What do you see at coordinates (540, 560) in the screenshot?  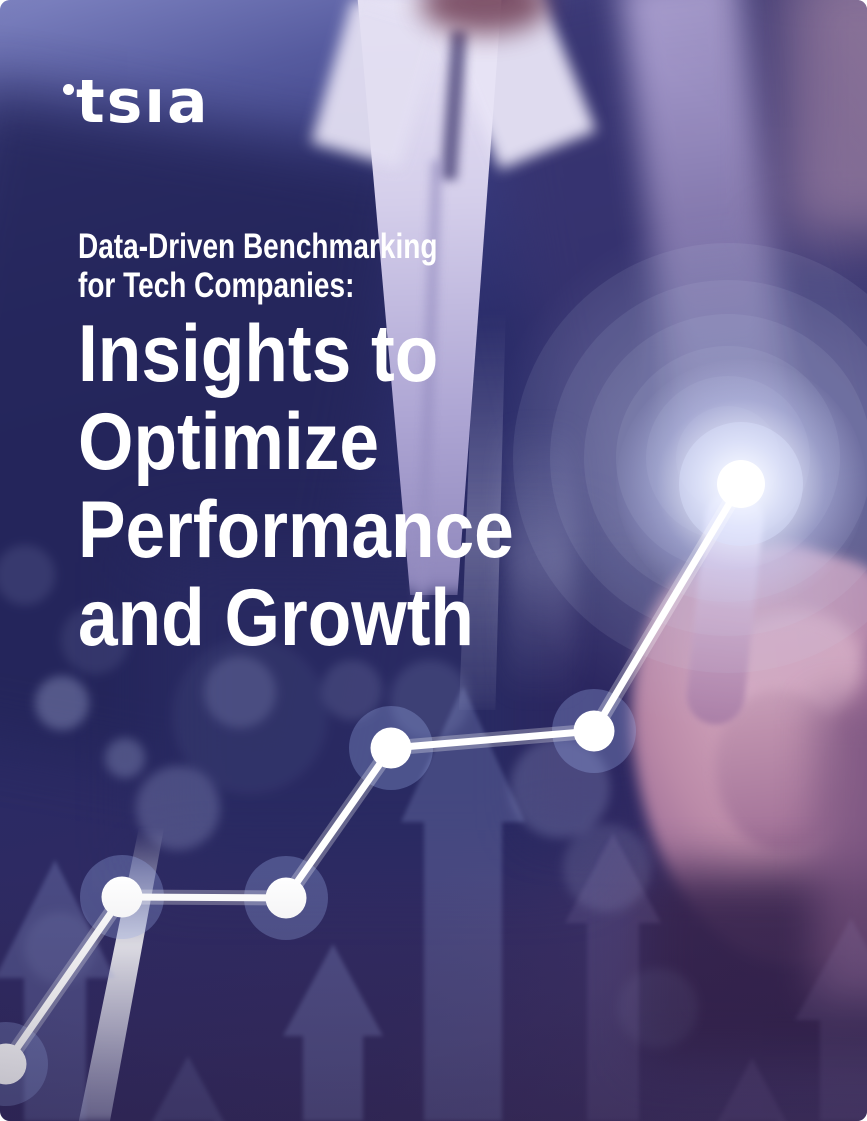 I see `suit-sheen` at bounding box center [540, 560].